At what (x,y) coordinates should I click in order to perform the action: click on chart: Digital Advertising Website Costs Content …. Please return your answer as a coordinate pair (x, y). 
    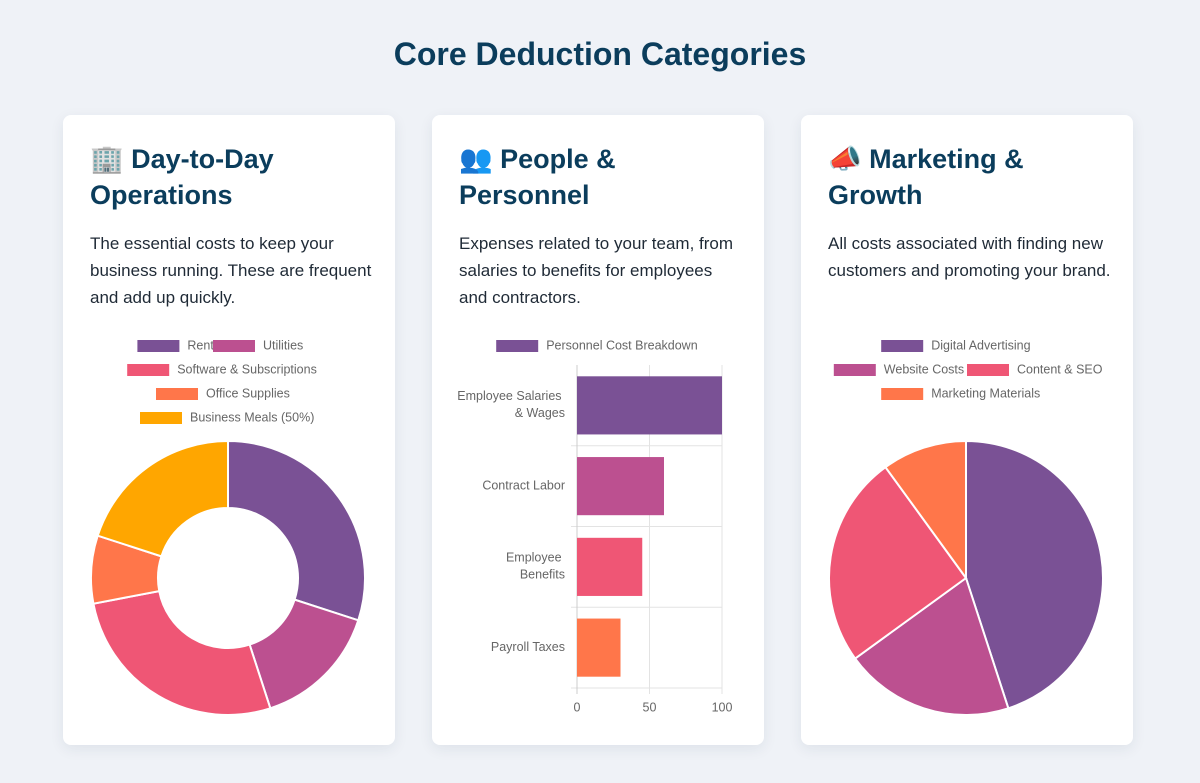
    Looking at the image, I should click on (966, 527).